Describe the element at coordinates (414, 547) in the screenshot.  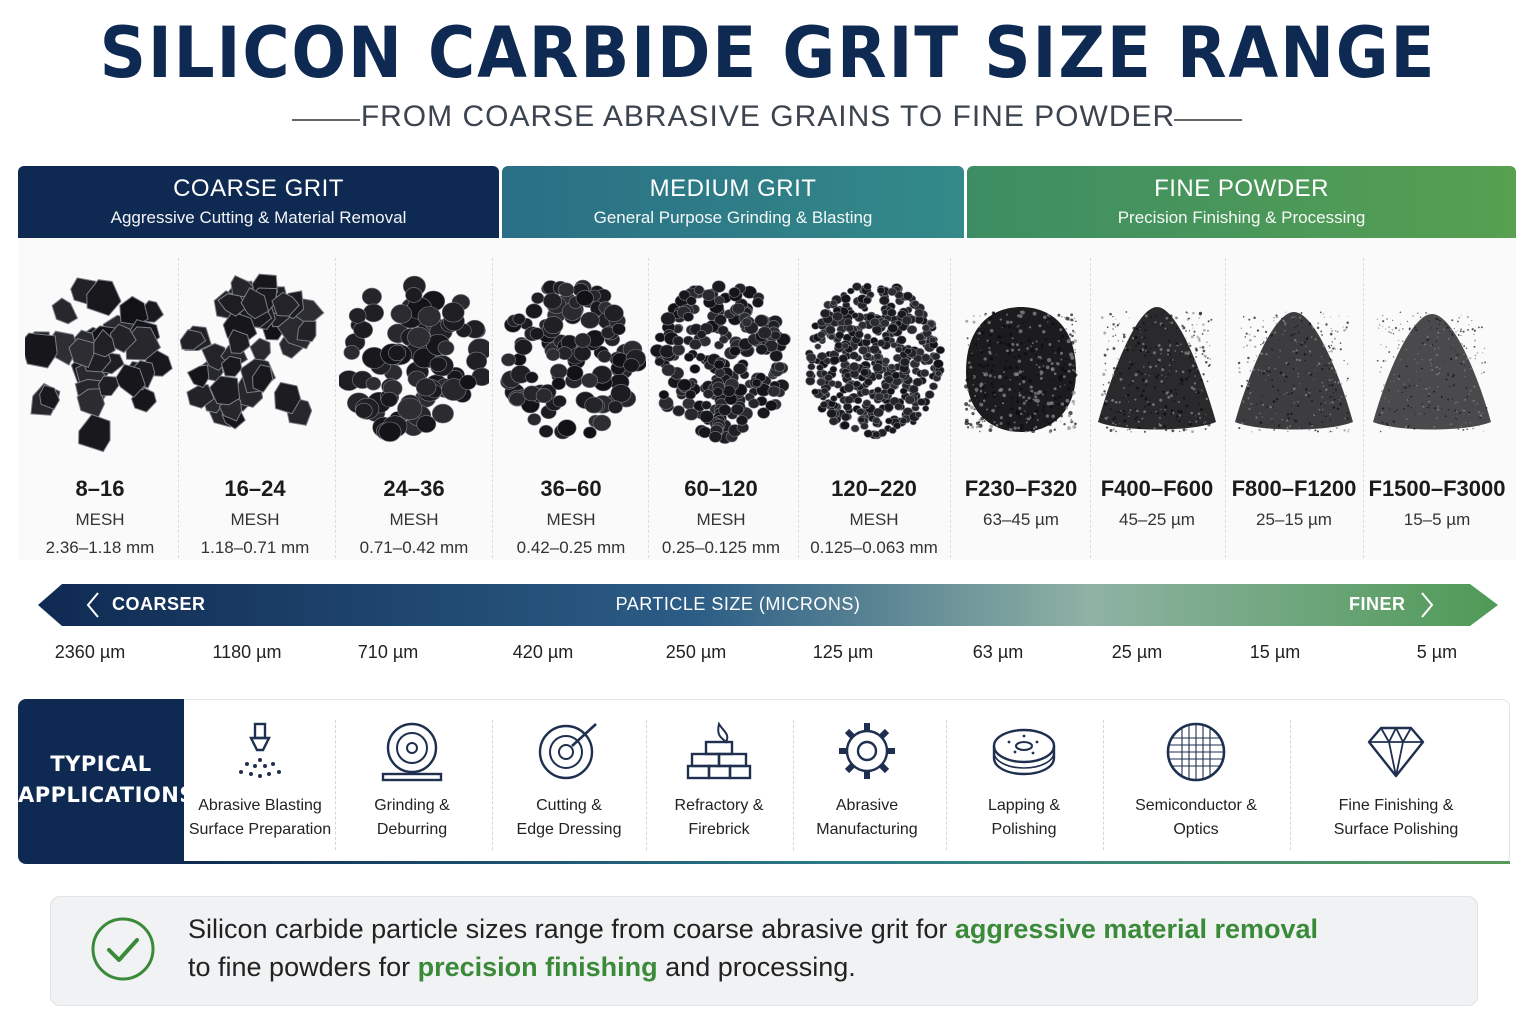
I see `grit-mm-range: 0.71–0.42 mm` at that location.